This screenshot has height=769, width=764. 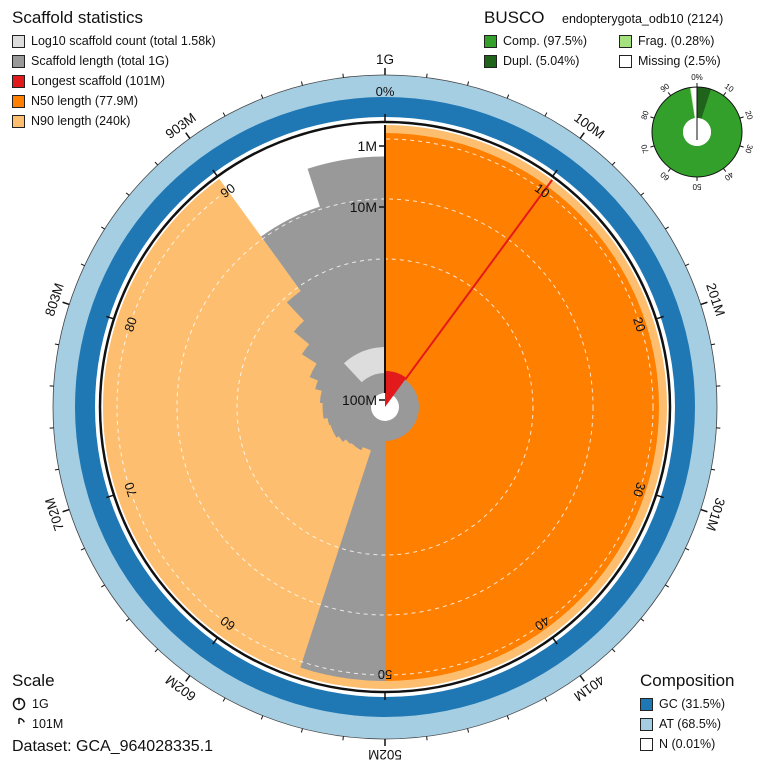 I want to click on busco-duplicated-segment, so click(x=704, y=103).